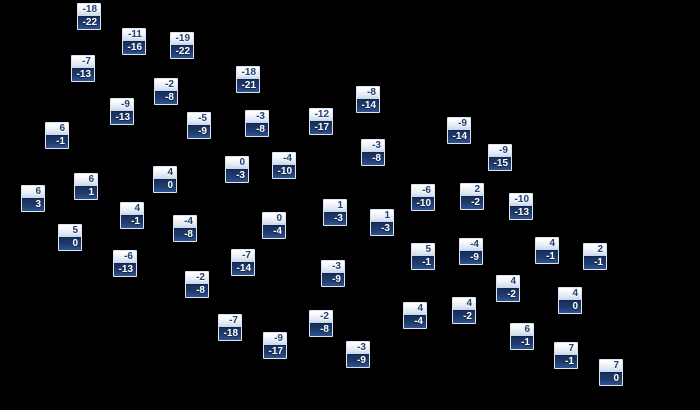 The width and height of the screenshot is (700, 410). Describe the element at coordinates (500, 163) in the screenshot. I see `low-temperature-value: -15` at that location.